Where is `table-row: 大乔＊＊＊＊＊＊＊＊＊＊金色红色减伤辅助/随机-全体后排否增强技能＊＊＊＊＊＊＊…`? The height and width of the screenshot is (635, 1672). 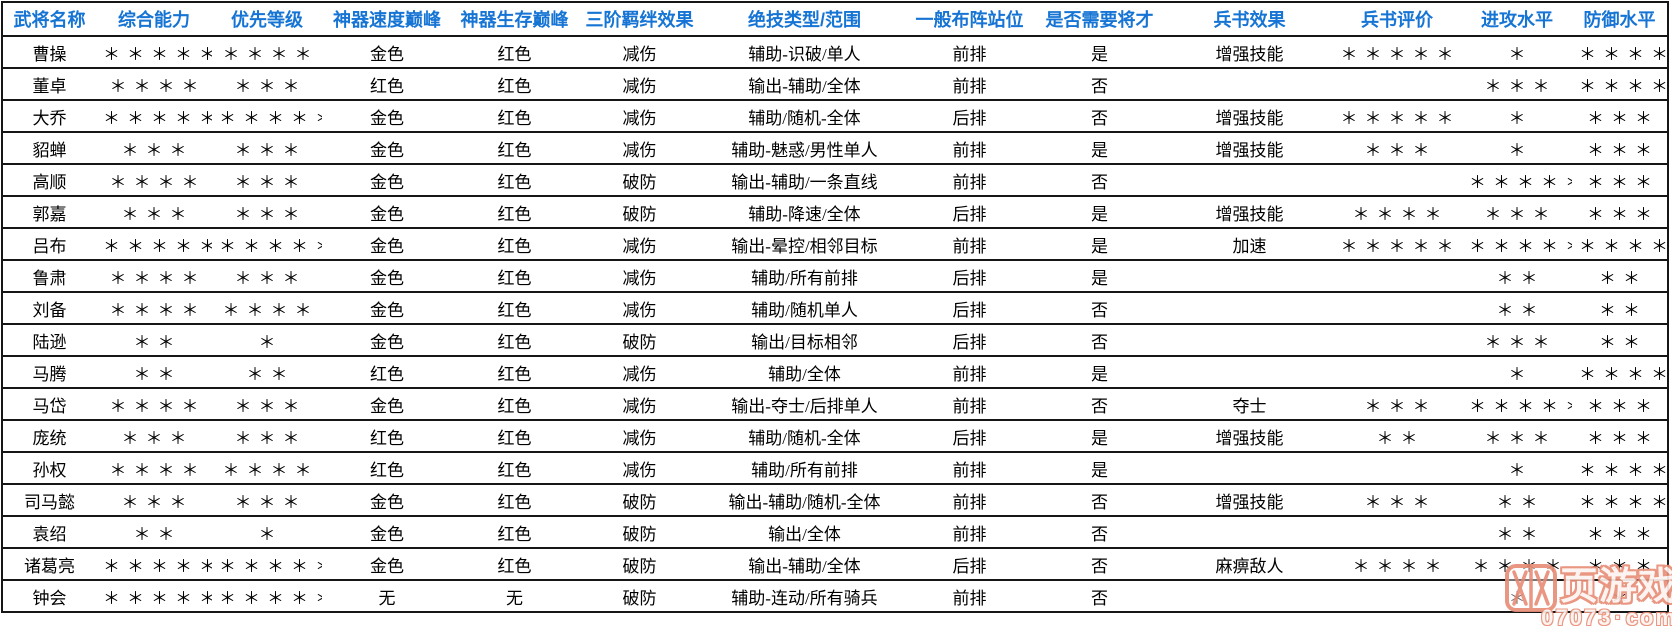
table-row: 大乔＊＊＊＊＊＊＊＊＊＊金色红色减伤辅助/随机-全体后排否增强技能＊＊＊＊＊＊＊… is located at coordinates (835, 116).